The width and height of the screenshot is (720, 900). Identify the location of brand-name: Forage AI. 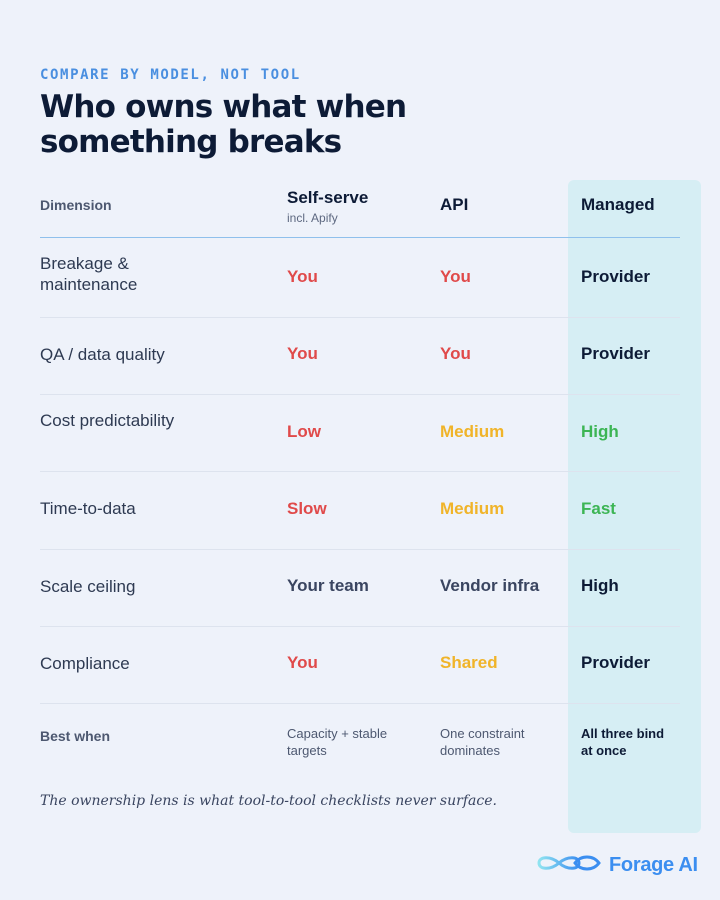
(653, 864).